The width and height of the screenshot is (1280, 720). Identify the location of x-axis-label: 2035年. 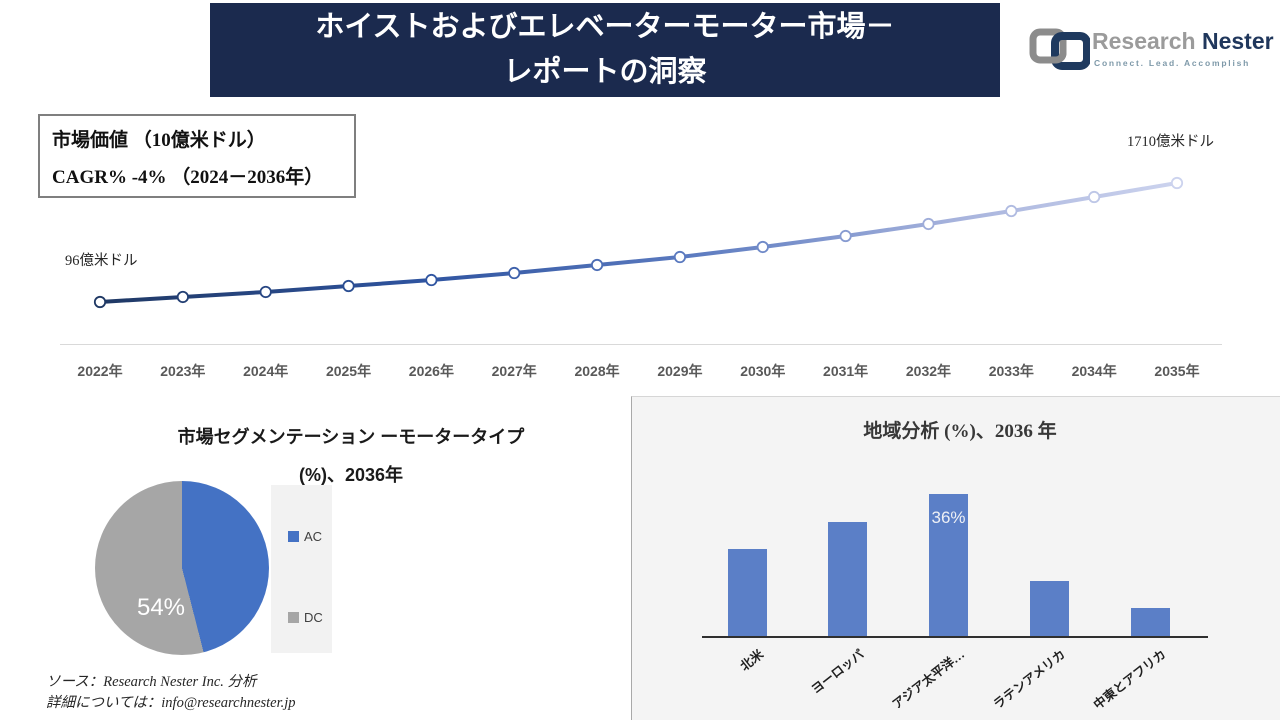
(1177, 371).